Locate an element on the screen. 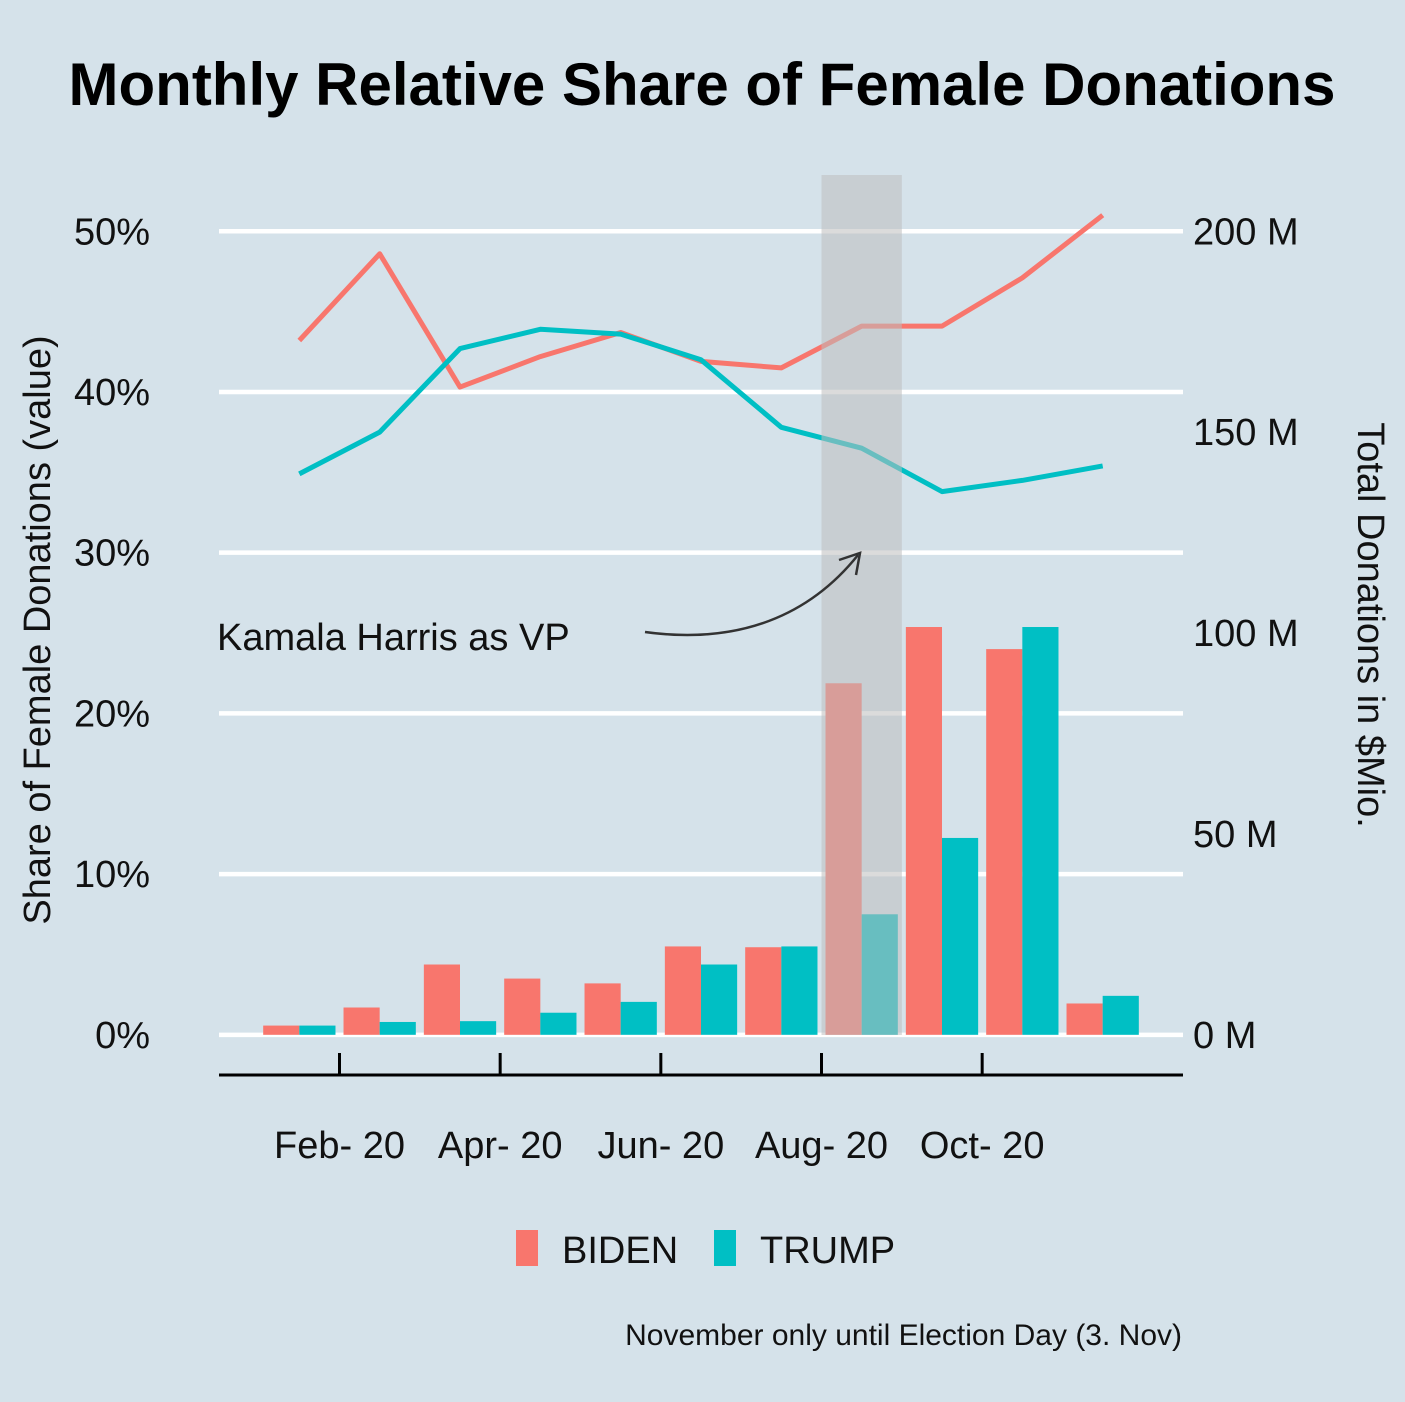 The height and width of the screenshot is (1402, 1405). y-right-tick-label: 50 M is located at coordinates (1235, 835).